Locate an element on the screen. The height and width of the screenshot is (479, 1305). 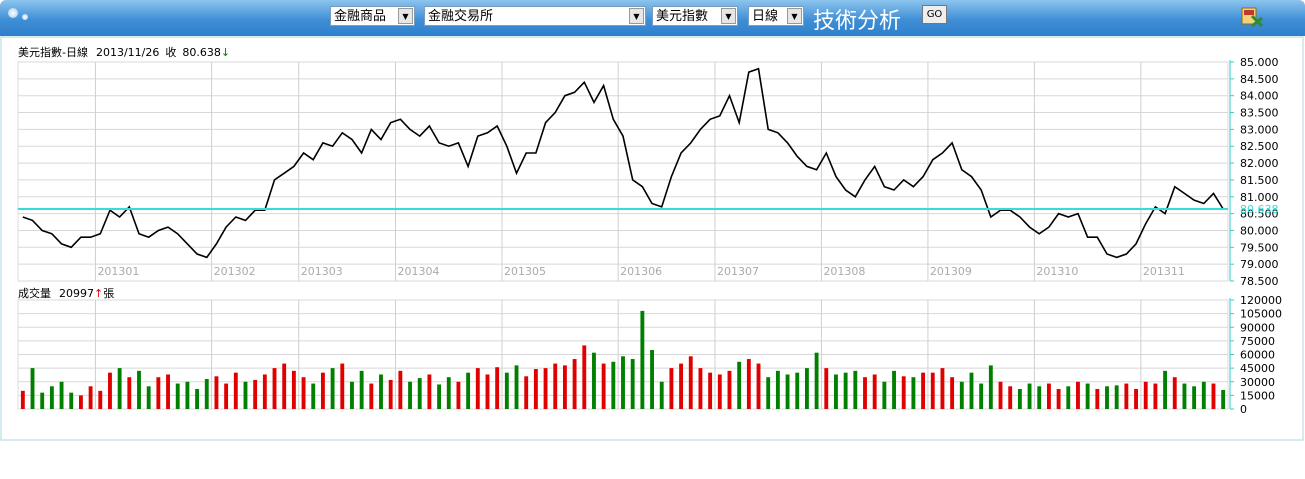
y-tick-label: 81.000 is located at coordinates (1259, 197).